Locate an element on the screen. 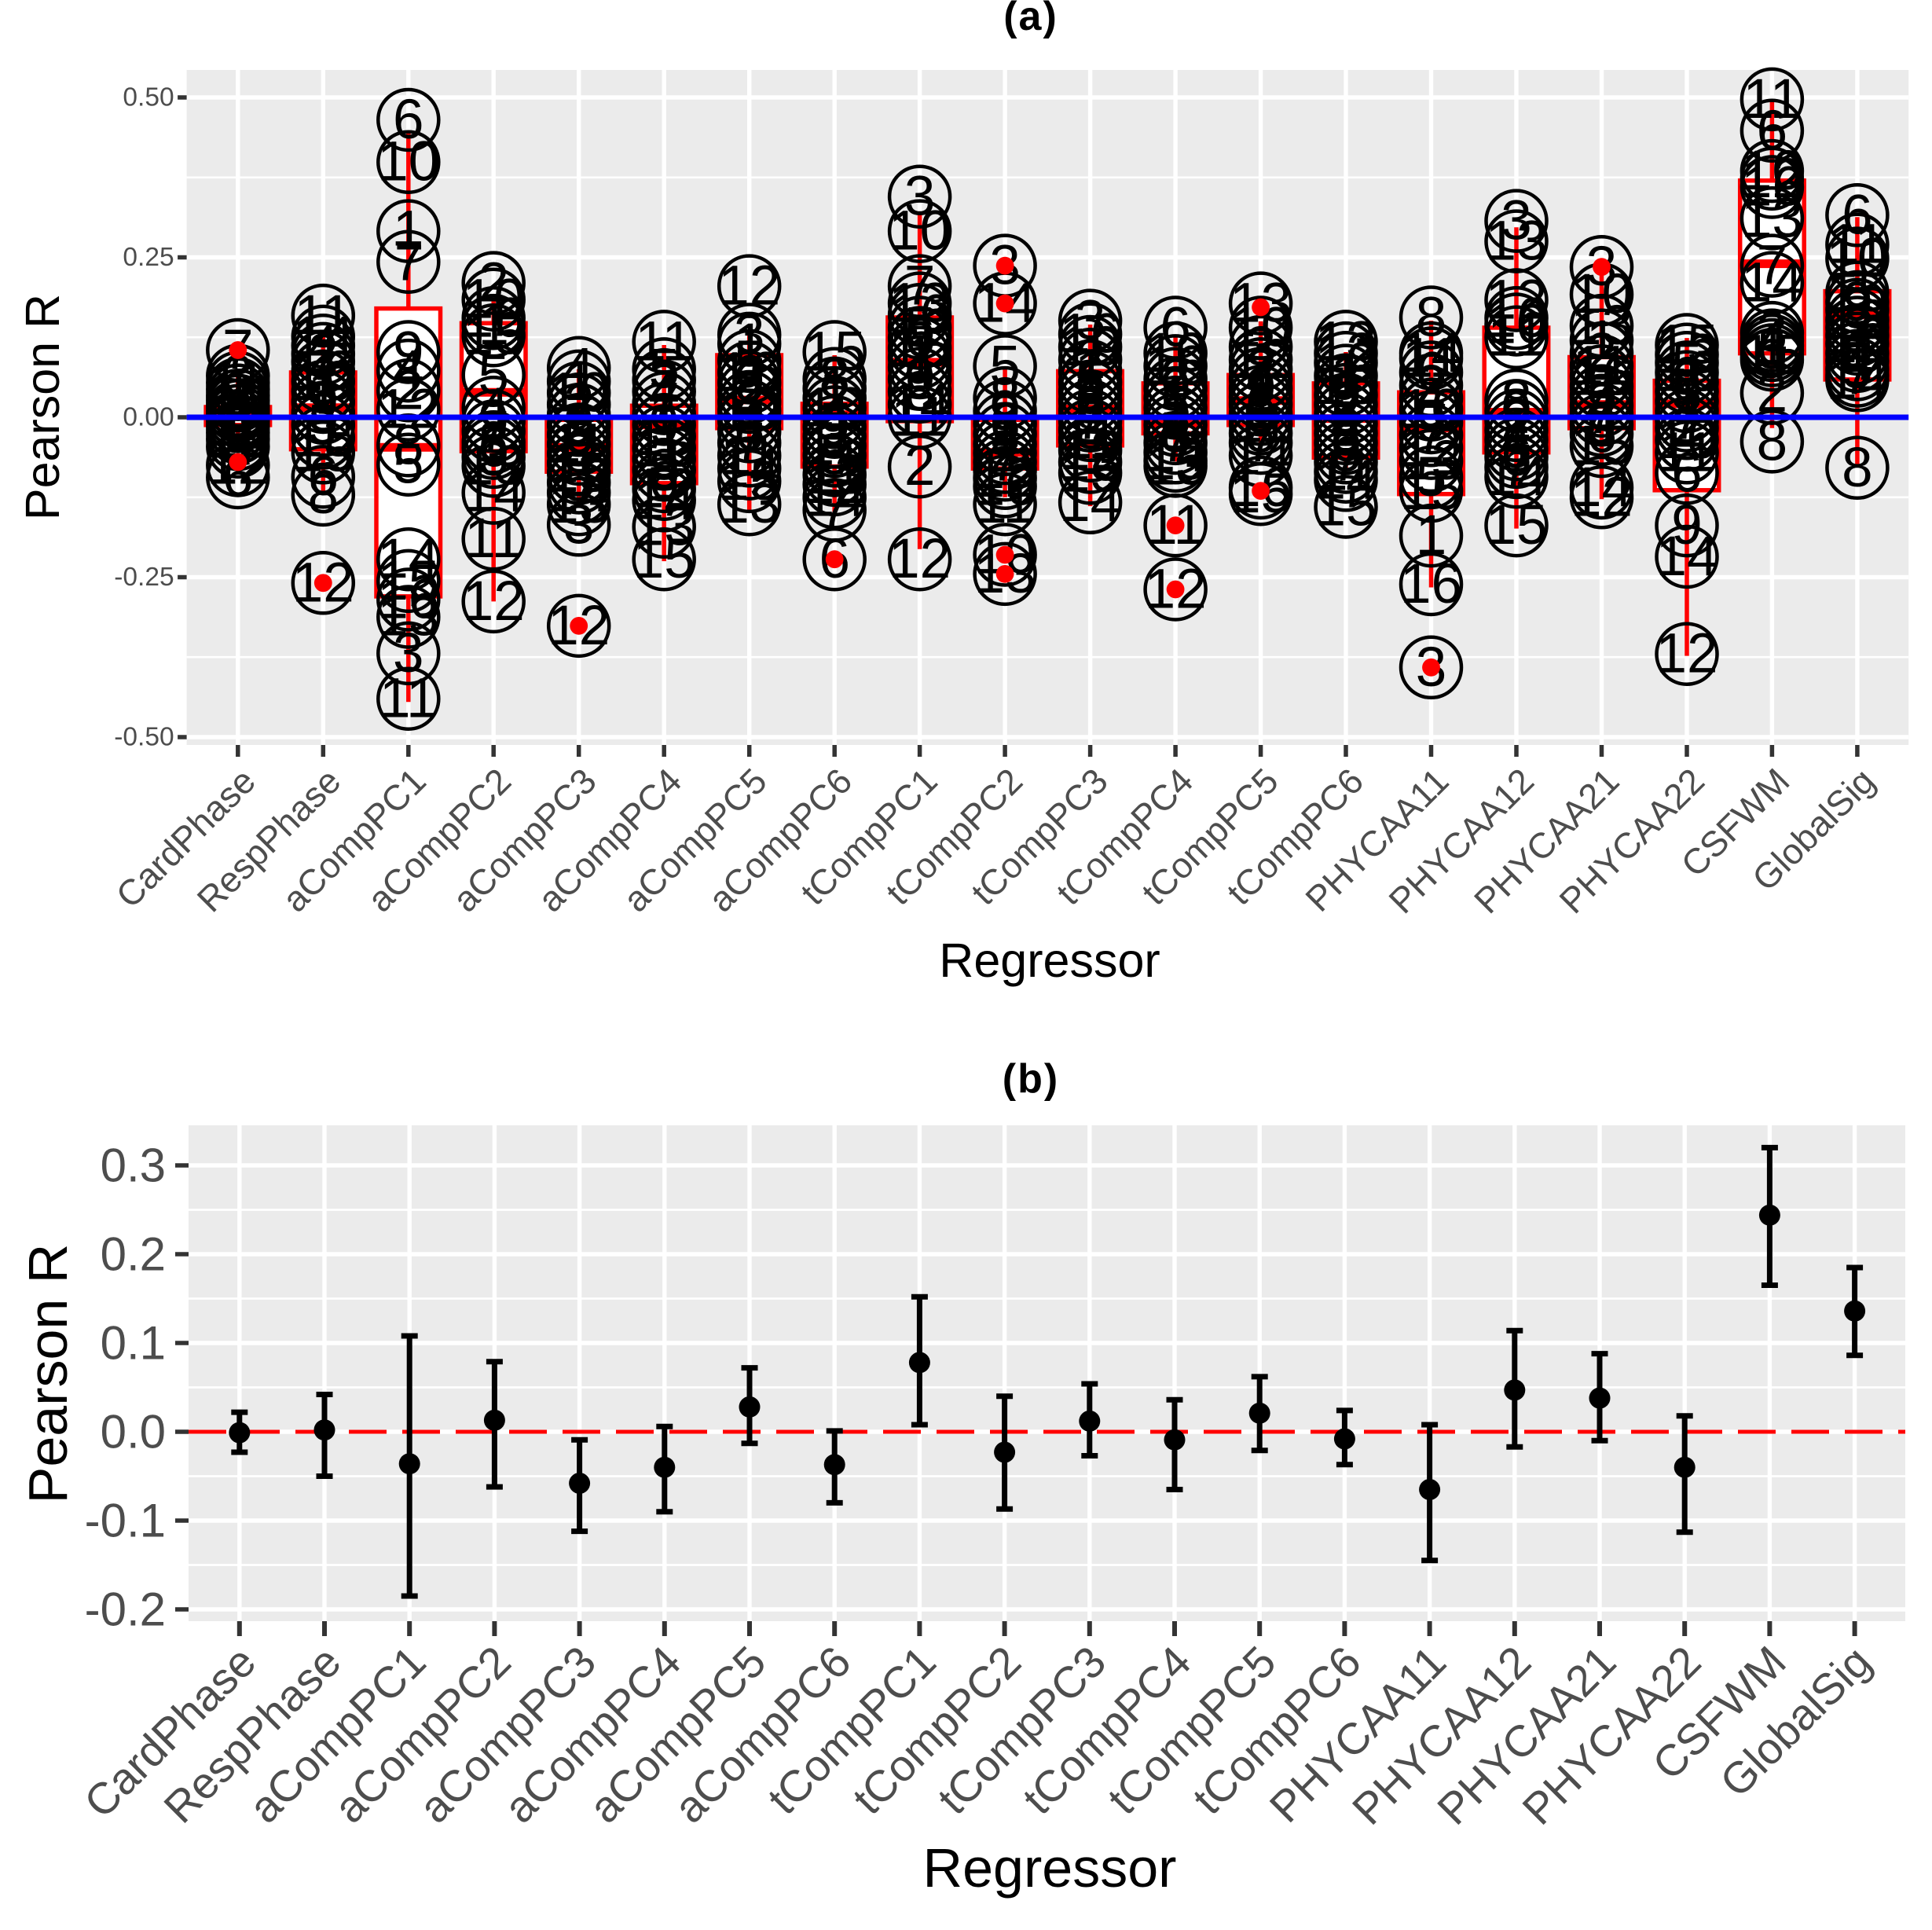 The width and height of the screenshot is (1932, 1930). svg-text: 0.25 is located at coordinates (149, 257).